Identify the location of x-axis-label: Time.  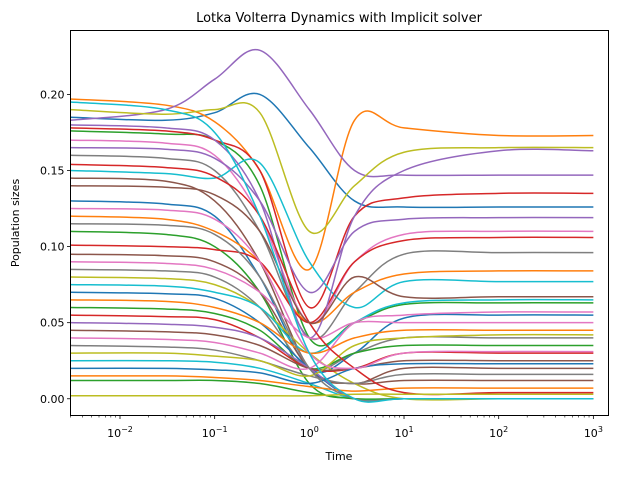
(339, 456).